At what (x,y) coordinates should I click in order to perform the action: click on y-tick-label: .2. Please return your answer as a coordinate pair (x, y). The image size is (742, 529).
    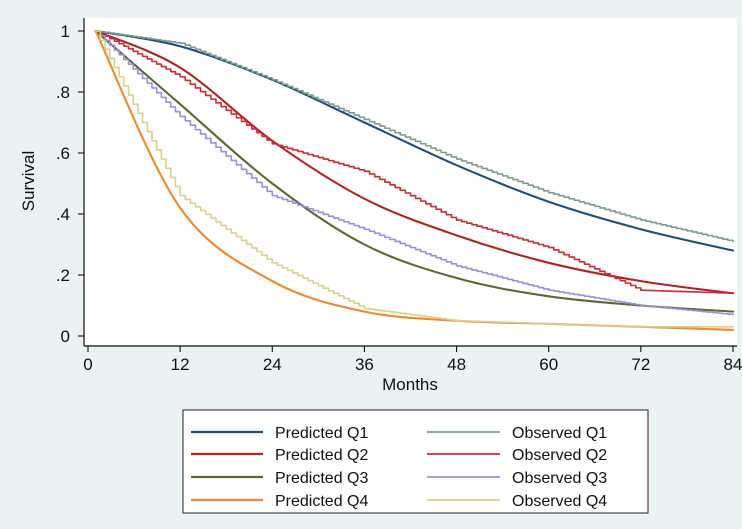
    Looking at the image, I should click on (63, 275).